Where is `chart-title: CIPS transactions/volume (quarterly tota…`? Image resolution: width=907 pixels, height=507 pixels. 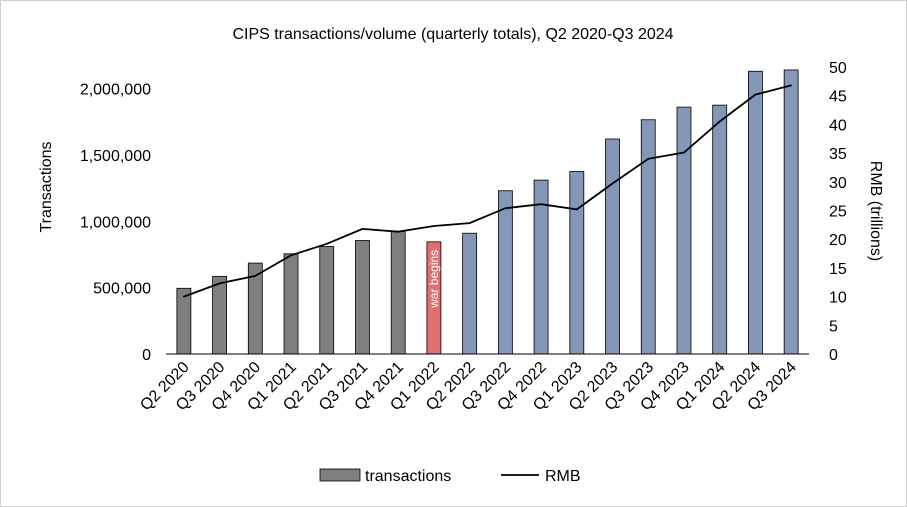 chart-title: CIPS transactions/volume (quarterly tota… is located at coordinates (452, 34).